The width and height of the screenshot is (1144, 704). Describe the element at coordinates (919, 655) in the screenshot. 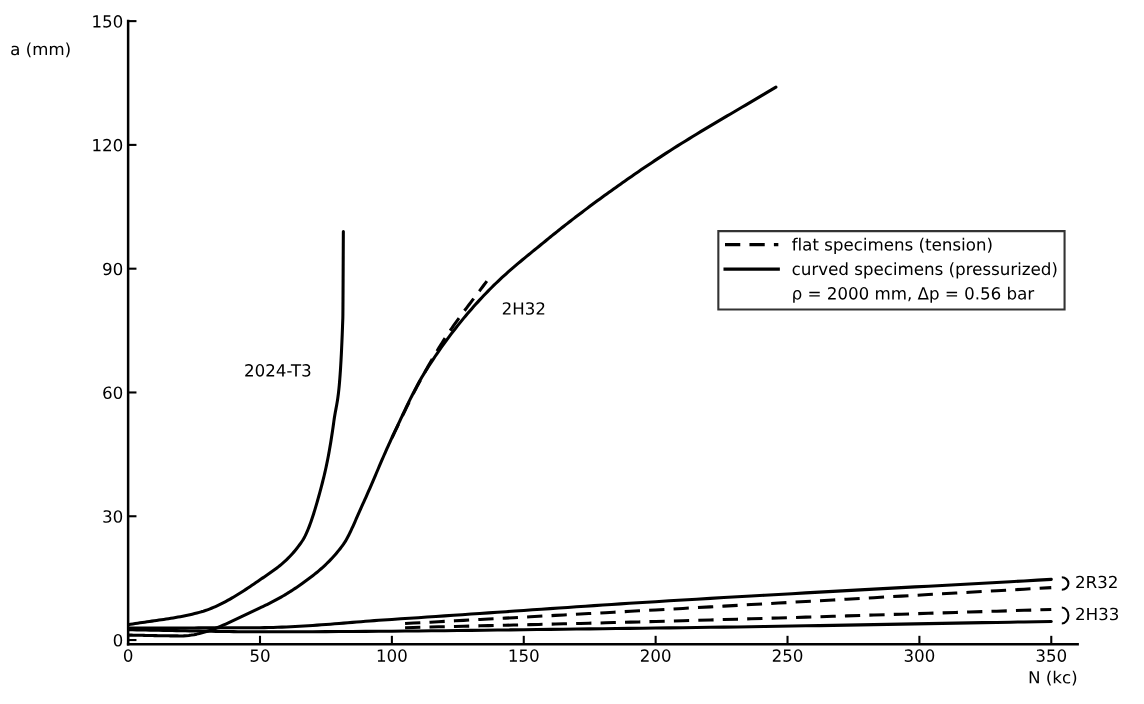

I see `x-tick-label: 300` at that location.